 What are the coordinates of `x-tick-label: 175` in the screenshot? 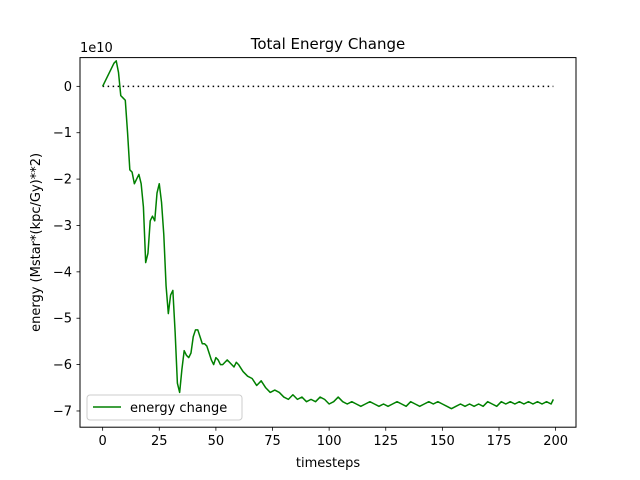 It's located at (499, 441).